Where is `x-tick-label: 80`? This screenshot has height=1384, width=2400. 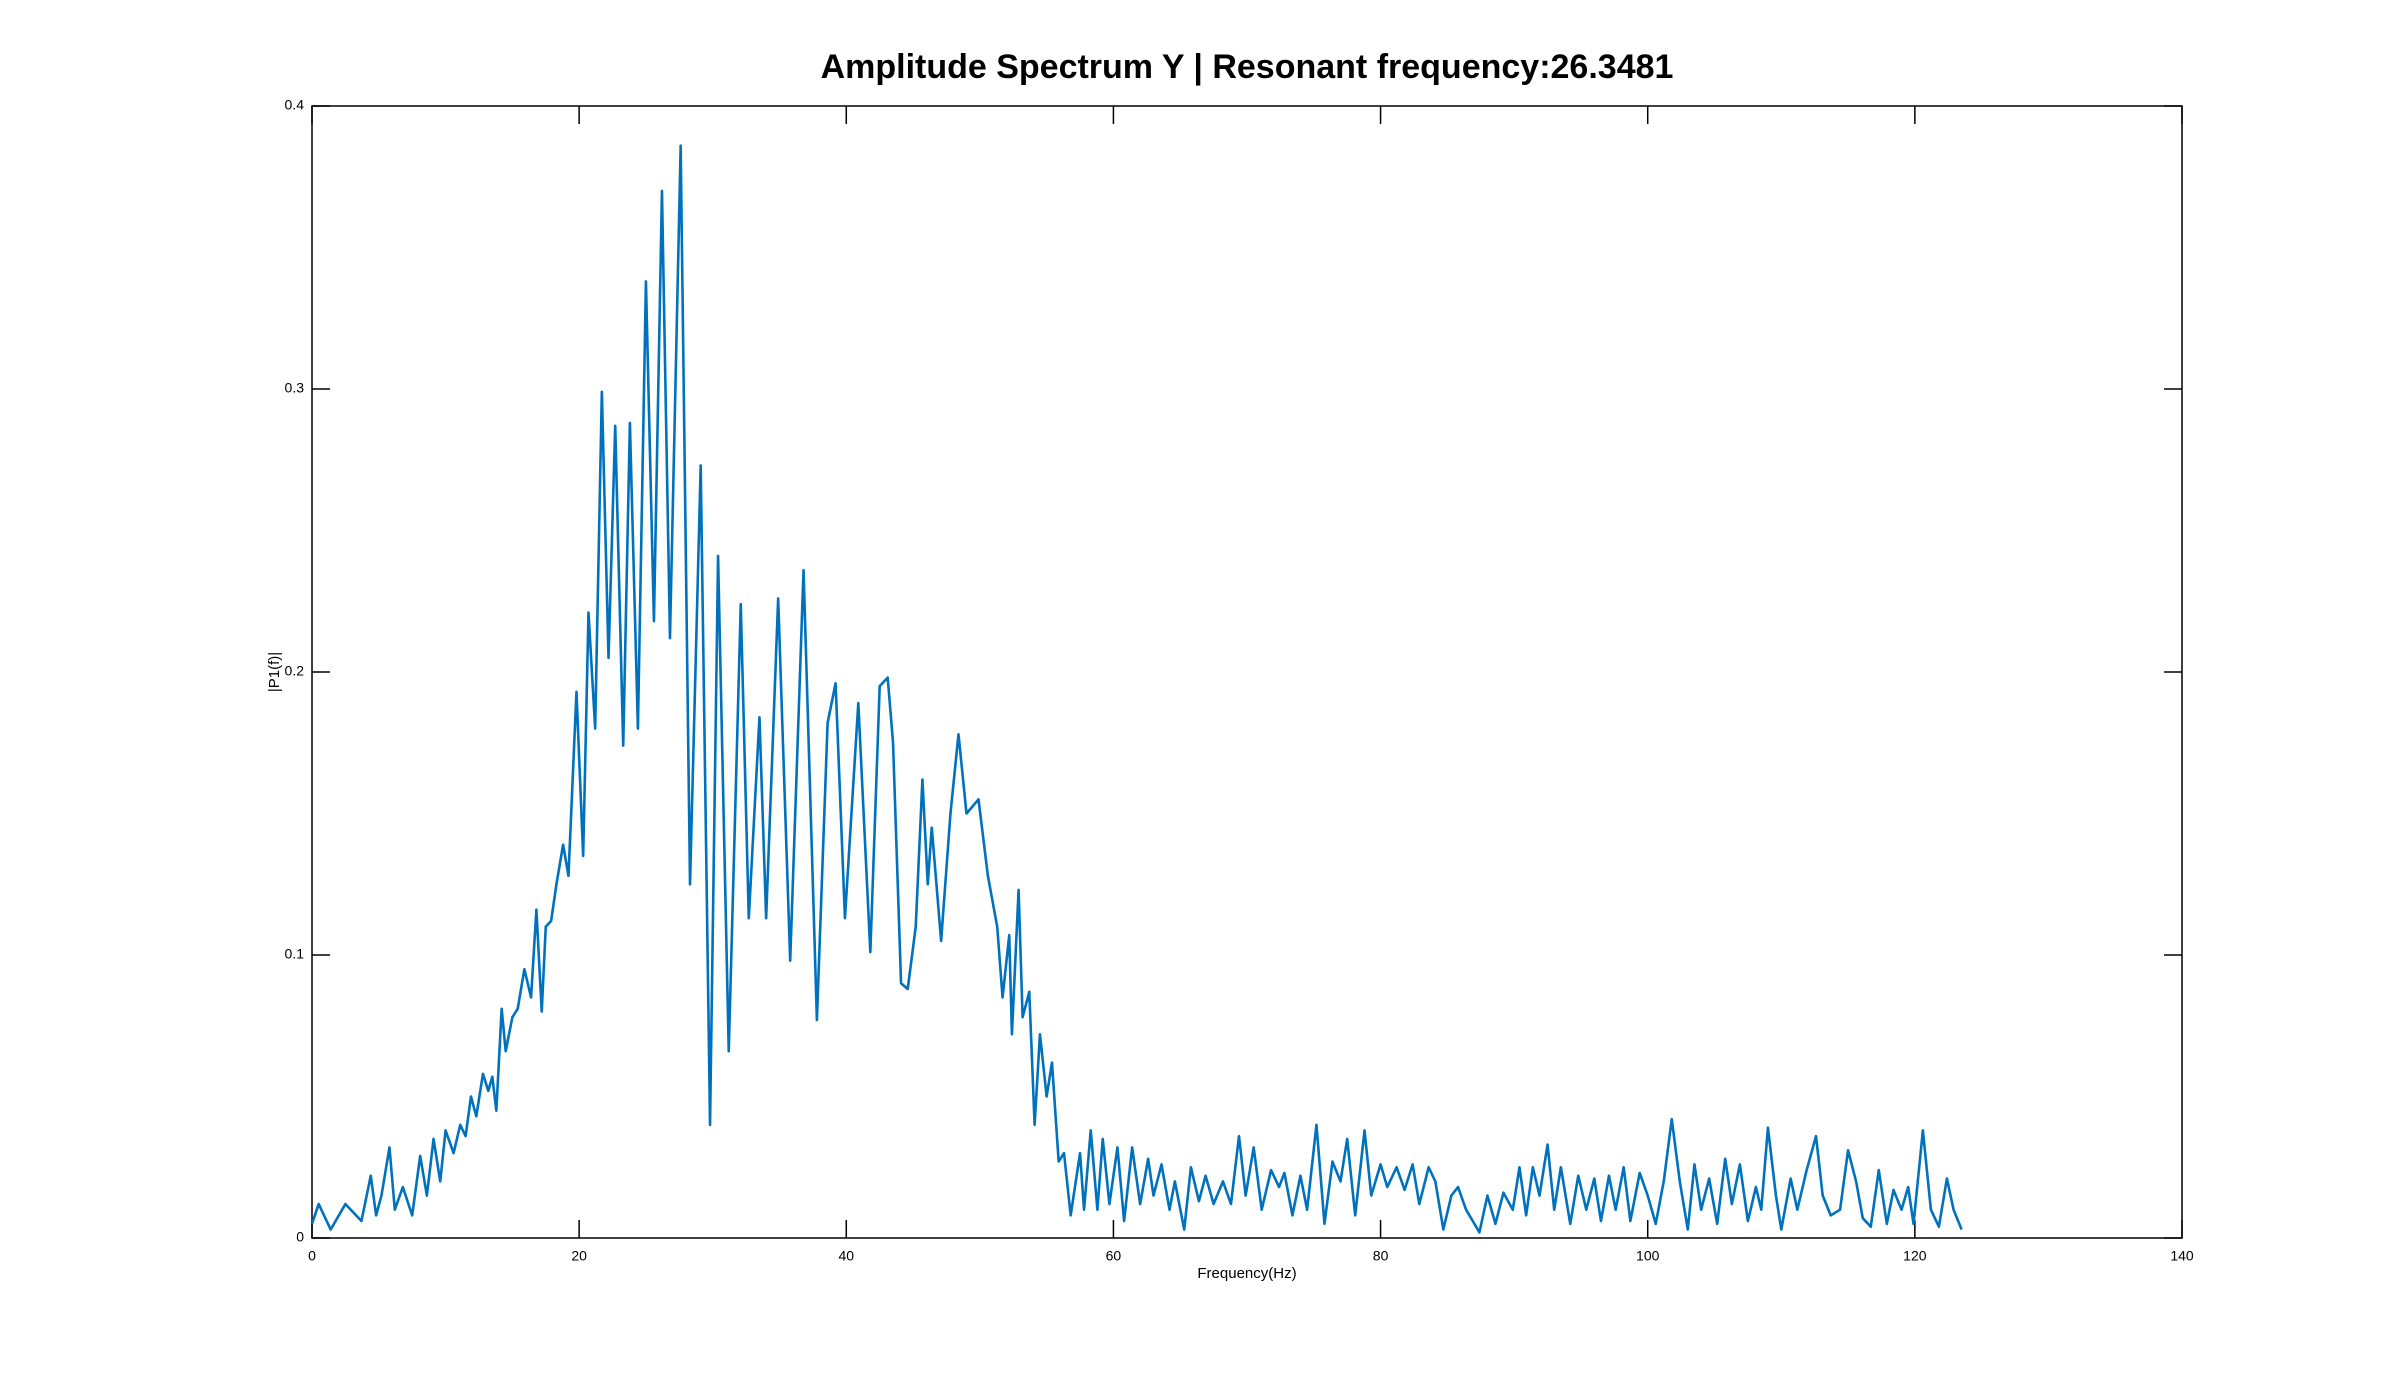 x-tick-label: 80 is located at coordinates (1381, 1256).